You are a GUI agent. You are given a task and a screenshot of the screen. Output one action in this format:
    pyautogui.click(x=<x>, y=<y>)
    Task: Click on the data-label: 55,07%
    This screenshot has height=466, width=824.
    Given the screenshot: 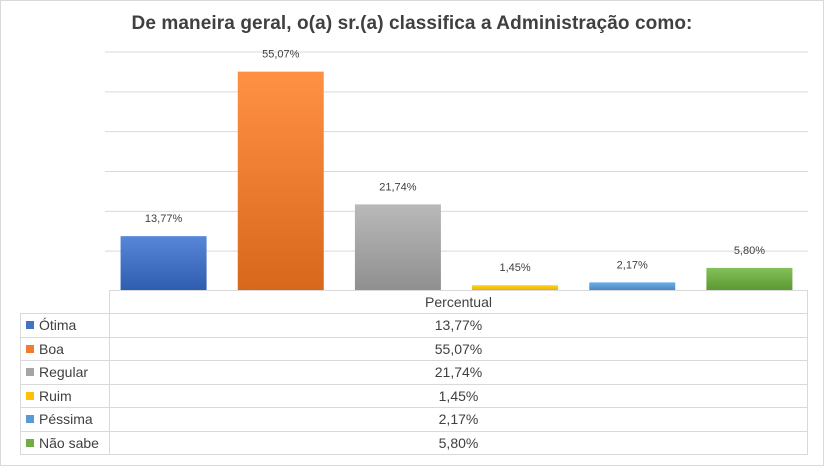 What is the action you would take?
    pyautogui.click(x=281, y=55)
    